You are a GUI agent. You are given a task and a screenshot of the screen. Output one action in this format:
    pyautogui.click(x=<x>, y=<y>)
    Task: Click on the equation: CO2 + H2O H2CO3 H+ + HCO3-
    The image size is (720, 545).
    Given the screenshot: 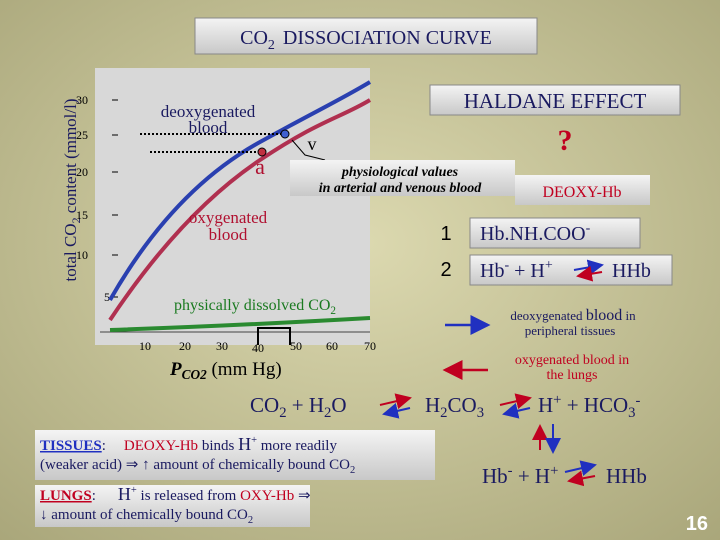 What is the action you would take?
    pyautogui.click(x=445, y=406)
    